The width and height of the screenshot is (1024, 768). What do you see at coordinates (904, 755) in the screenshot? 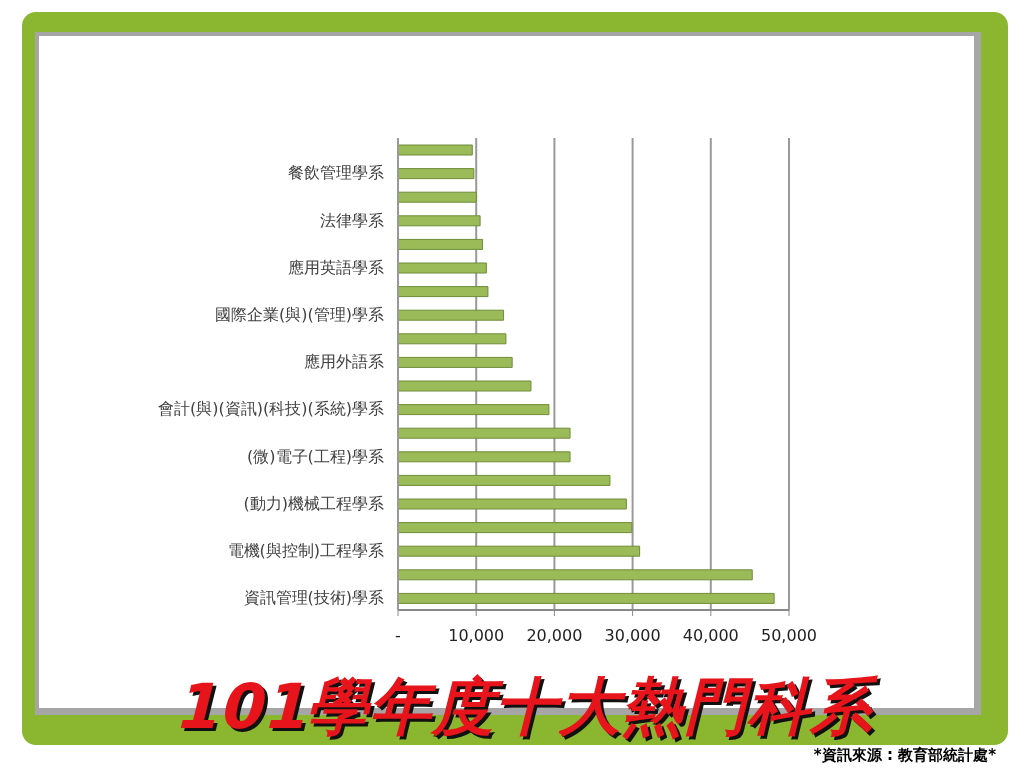
I see `text: *資訊來源 : 教育部統計處*` at bounding box center [904, 755].